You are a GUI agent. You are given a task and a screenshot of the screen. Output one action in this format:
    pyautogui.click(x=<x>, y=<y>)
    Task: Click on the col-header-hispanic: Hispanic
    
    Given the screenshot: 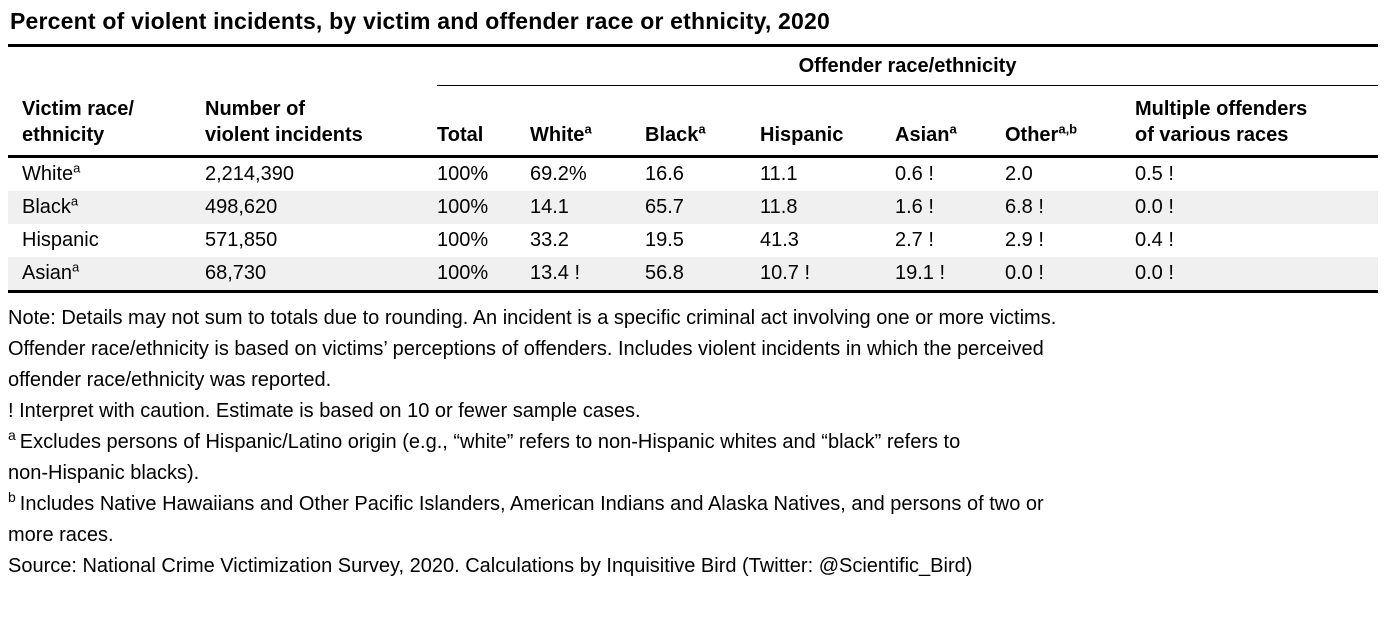 What is the action you would take?
    pyautogui.click(x=827, y=121)
    